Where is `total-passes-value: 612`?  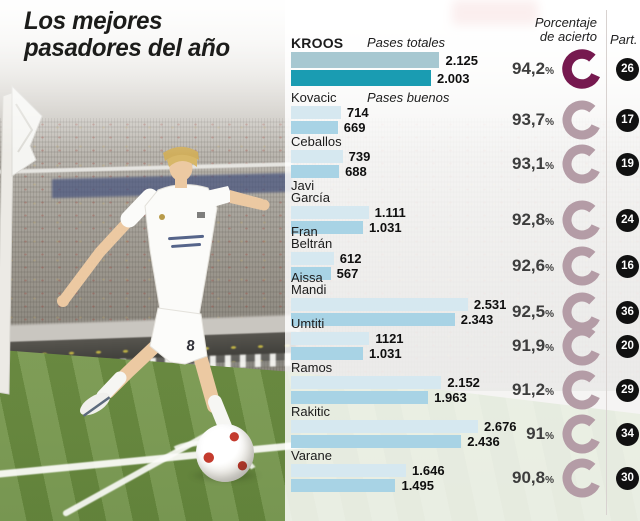
total-passes-value: 612 is located at coordinates (350, 258).